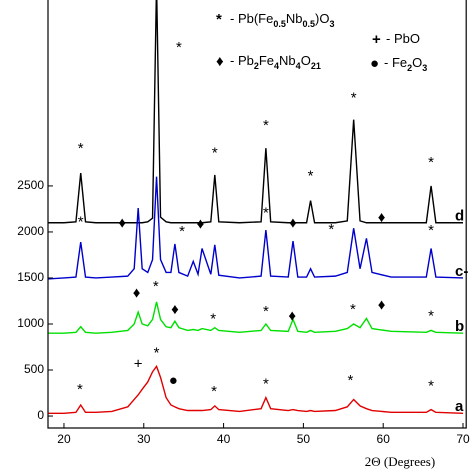 Image resolution: width=474 pixels, height=474 pixels. I want to click on x-tick-label: 20, so click(64, 439).